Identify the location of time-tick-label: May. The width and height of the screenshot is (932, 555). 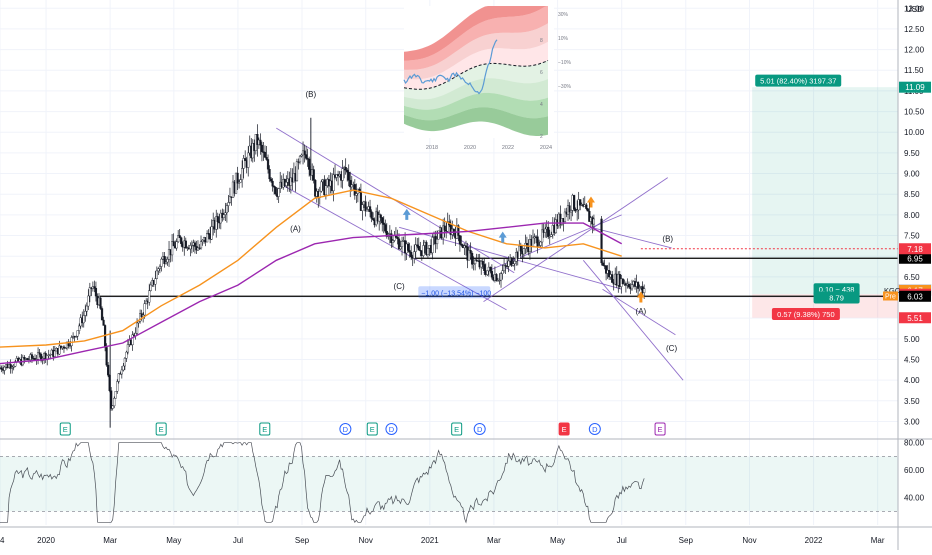
(557, 540).